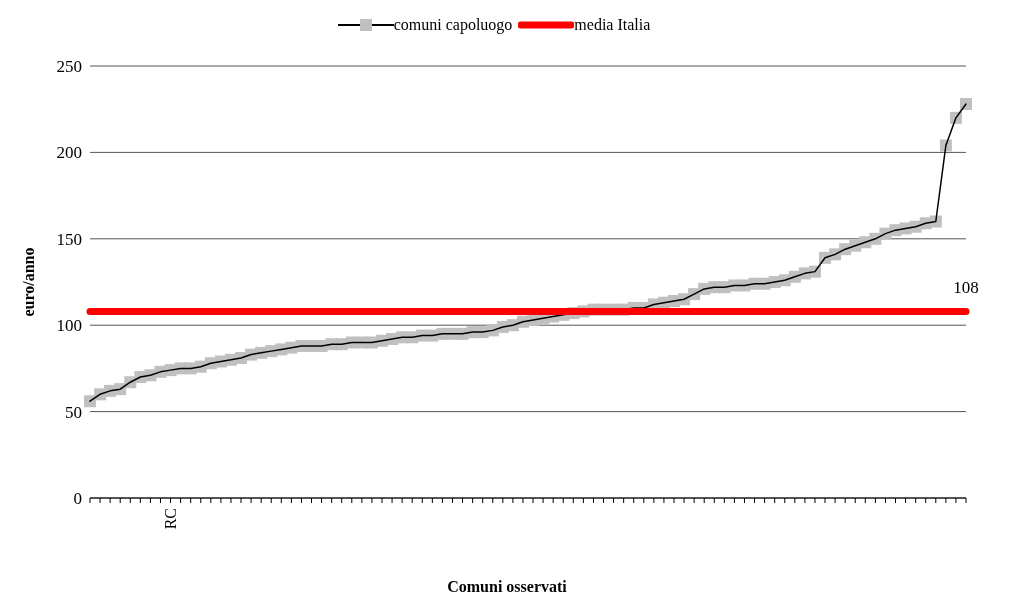 This screenshot has width=1014, height=611. Describe the element at coordinates (171, 519) in the screenshot. I see `x-tick-label: RC` at that location.